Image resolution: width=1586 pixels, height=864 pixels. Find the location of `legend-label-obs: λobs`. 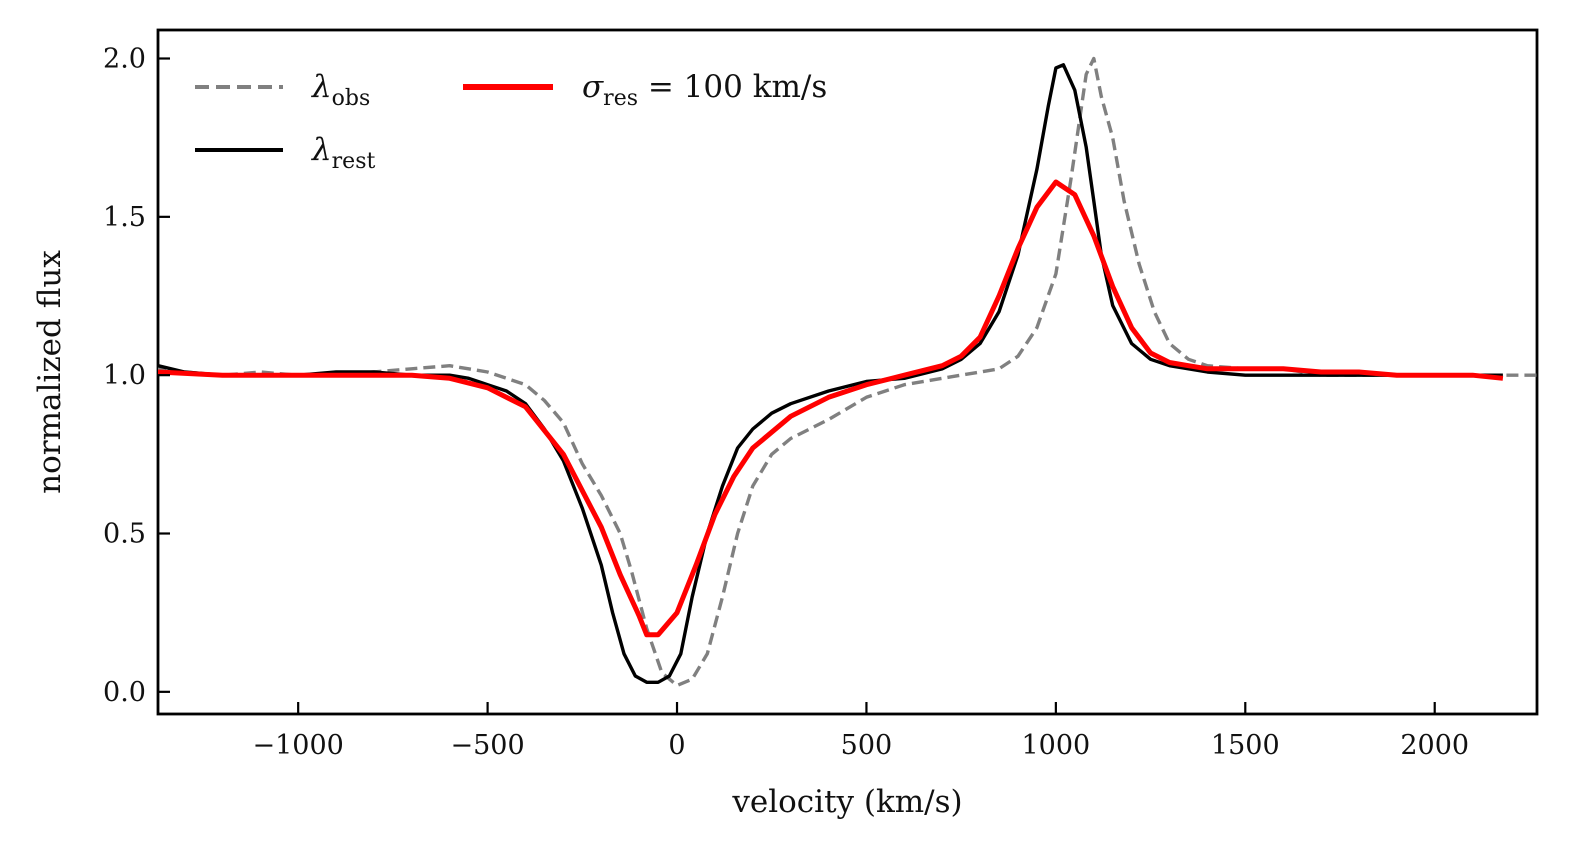

legend-label-obs: λobs is located at coordinates (340, 90).